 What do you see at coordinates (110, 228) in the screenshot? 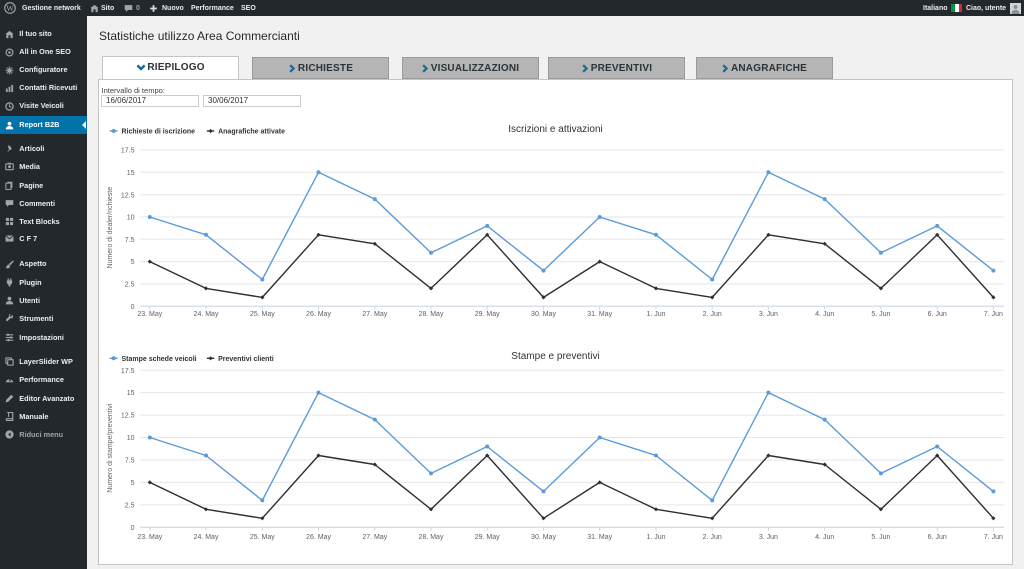
I see `svg-text: Numero di dealer/richieste` at bounding box center [110, 228].